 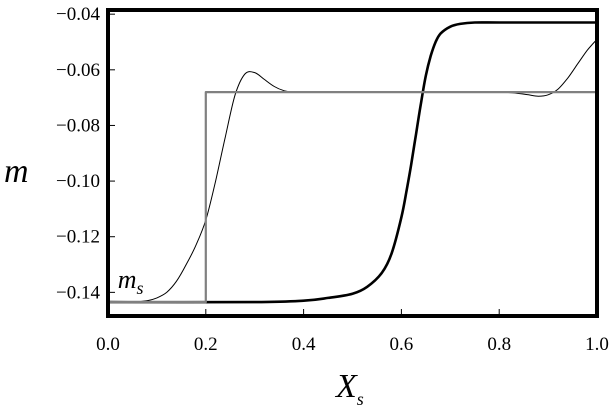 I want to click on x-tick-label: 0.4, so click(x=304, y=344).